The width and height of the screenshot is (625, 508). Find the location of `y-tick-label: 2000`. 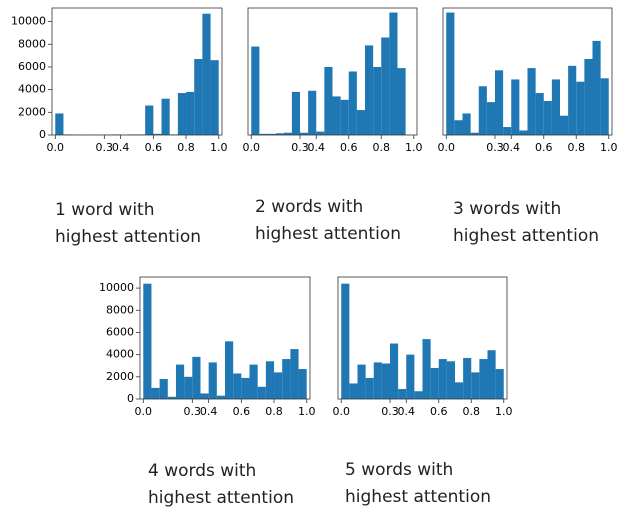

y-tick-label: 2000 is located at coordinates (32, 111).